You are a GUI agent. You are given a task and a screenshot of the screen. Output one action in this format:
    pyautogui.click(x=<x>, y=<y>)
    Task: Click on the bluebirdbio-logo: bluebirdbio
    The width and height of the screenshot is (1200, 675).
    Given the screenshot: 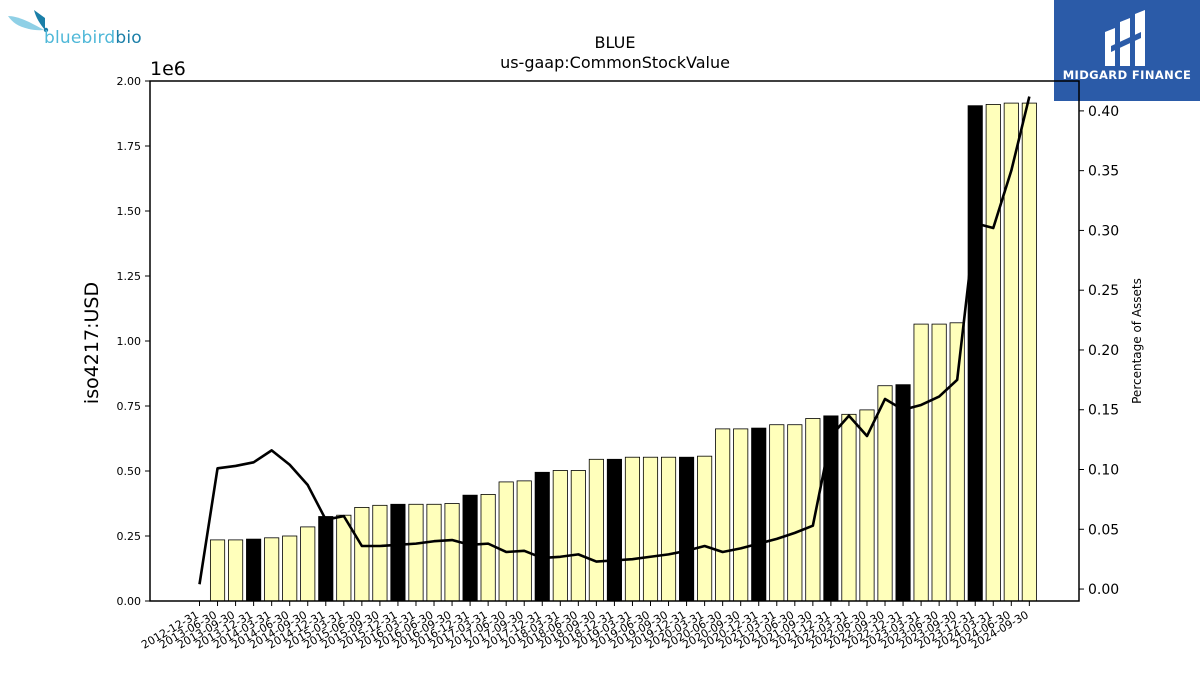 What is the action you would take?
    pyautogui.click(x=83, y=30)
    